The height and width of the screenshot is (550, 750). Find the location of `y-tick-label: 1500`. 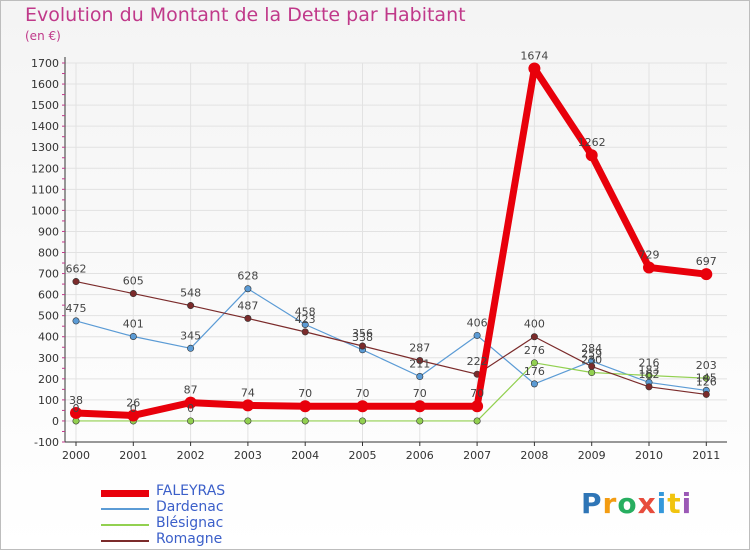

y-tick-label: 1500 is located at coordinates (45, 105).